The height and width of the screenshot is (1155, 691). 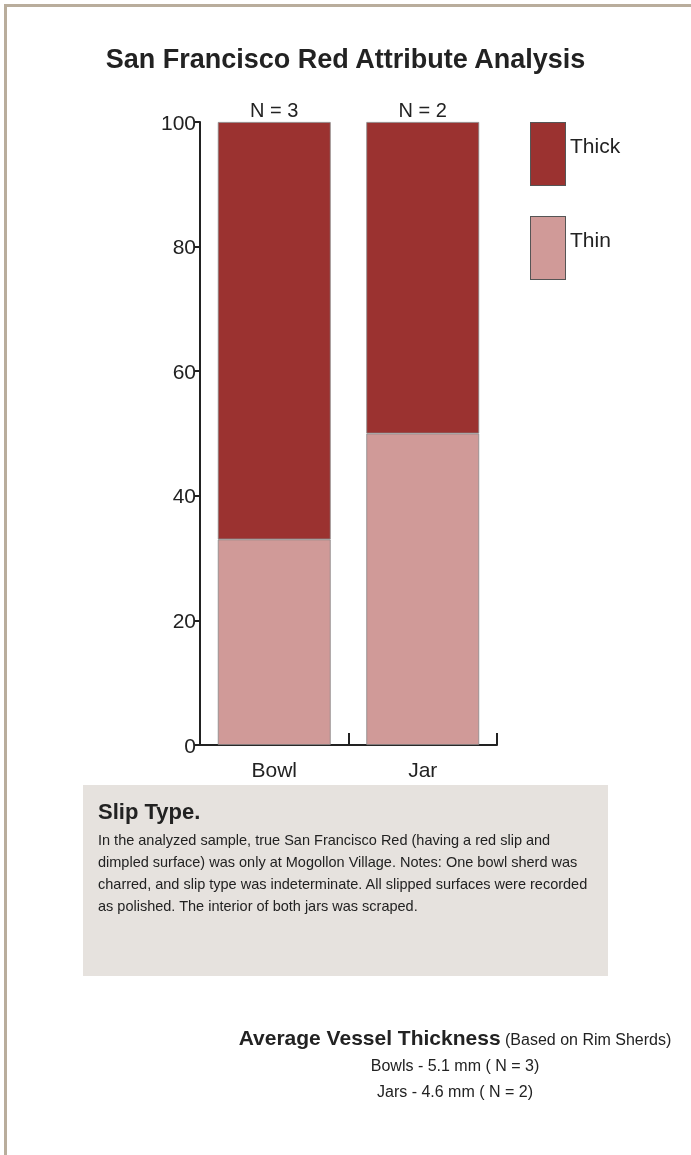 What do you see at coordinates (150, 812) in the screenshot?
I see `text: Slip Type.` at bounding box center [150, 812].